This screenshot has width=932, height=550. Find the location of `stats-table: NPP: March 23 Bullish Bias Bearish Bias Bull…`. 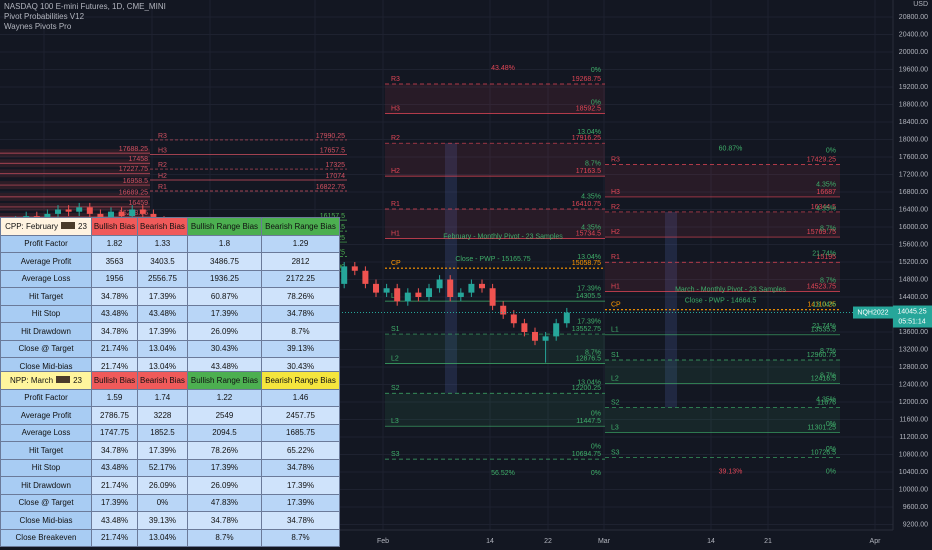

stats-table: NPP: March 23 Bullish Bias Bearish Bias Bull… is located at coordinates (170, 459).